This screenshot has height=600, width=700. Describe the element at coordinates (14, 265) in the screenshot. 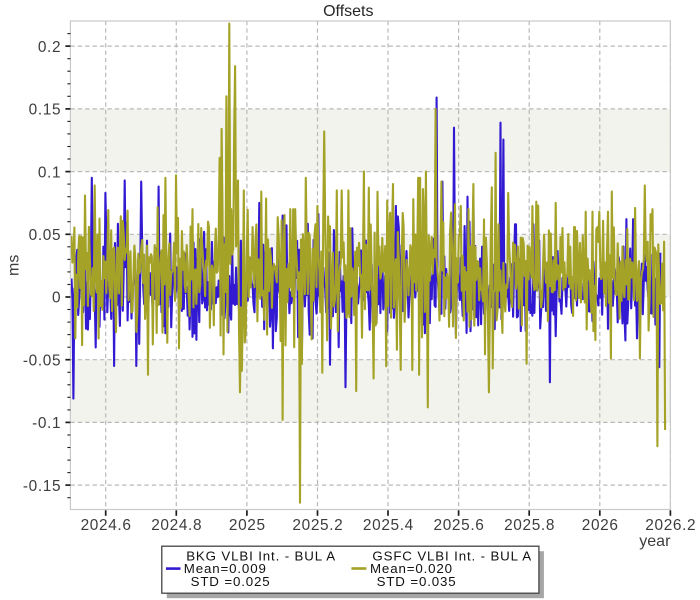

I see `svg-text: ms` at that location.